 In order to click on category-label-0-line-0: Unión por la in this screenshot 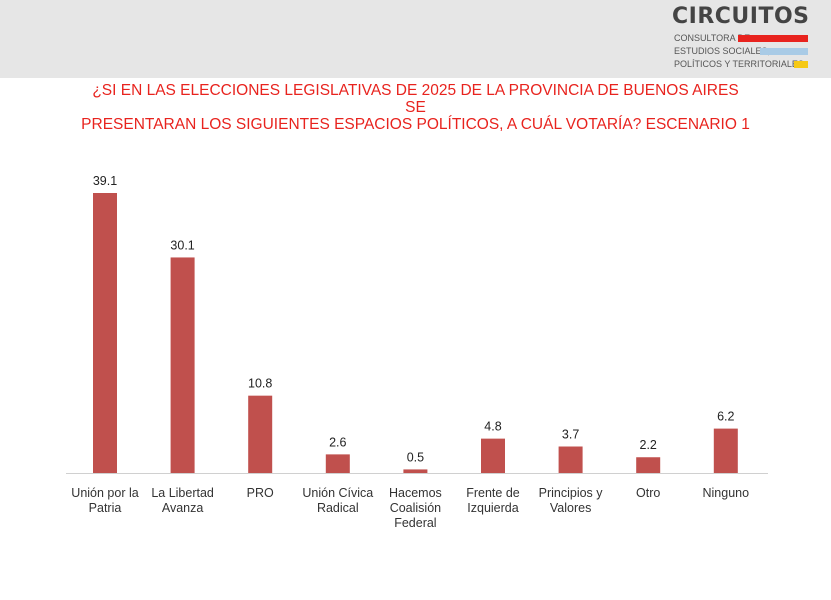, I will do `click(104, 493)`.